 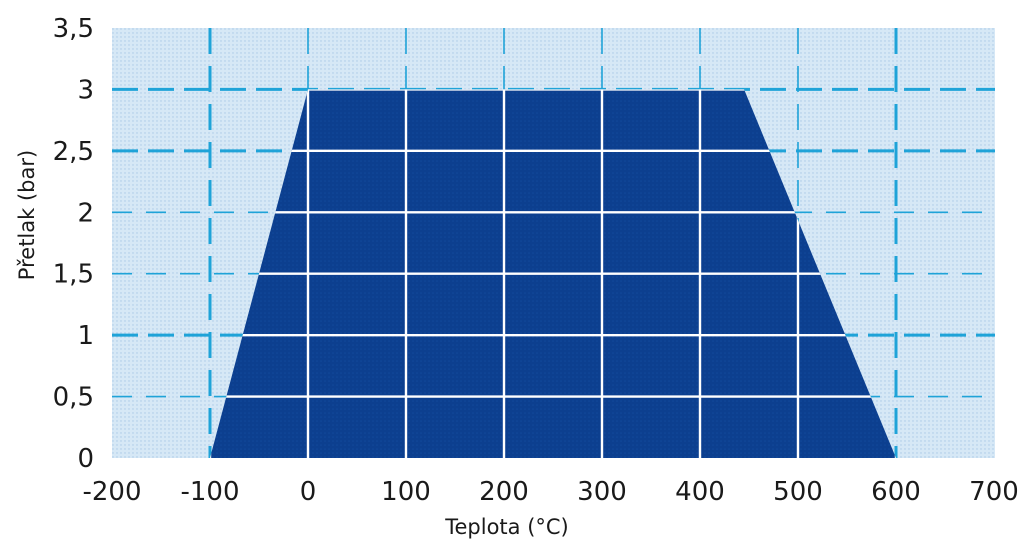 I want to click on x-tick-label: 200, so click(x=504, y=492).